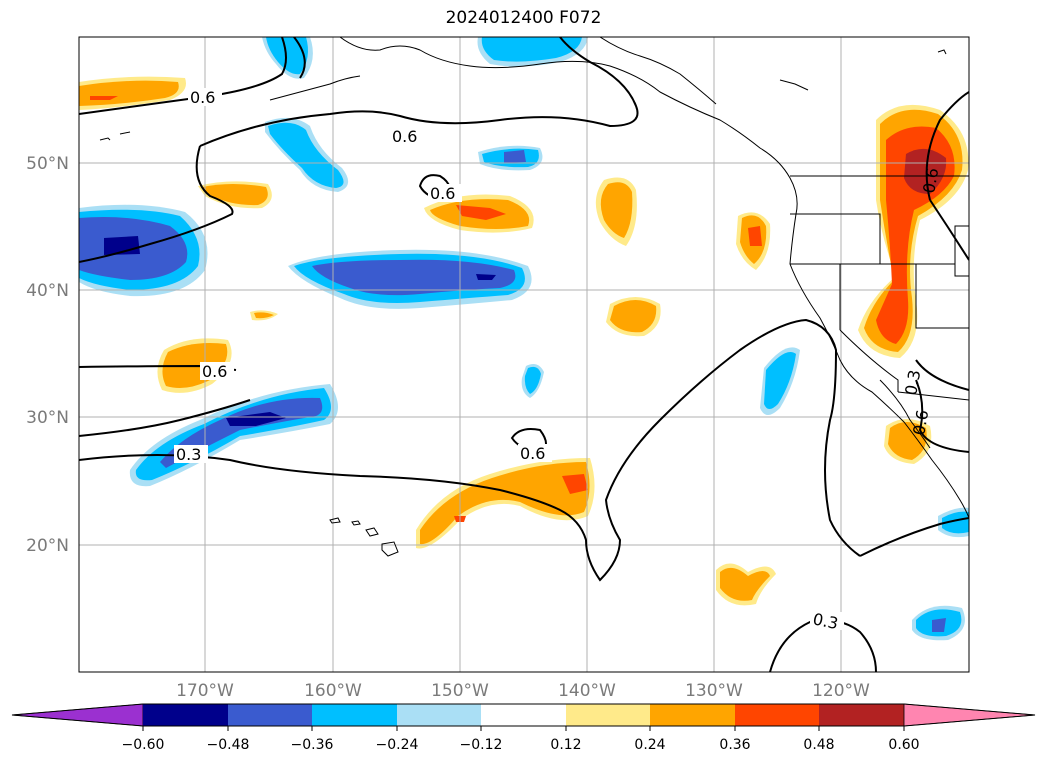 The width and height of the screenshot is (1047, 765). I want to click on lon-label-170w: 170°W, so click(205, 691).